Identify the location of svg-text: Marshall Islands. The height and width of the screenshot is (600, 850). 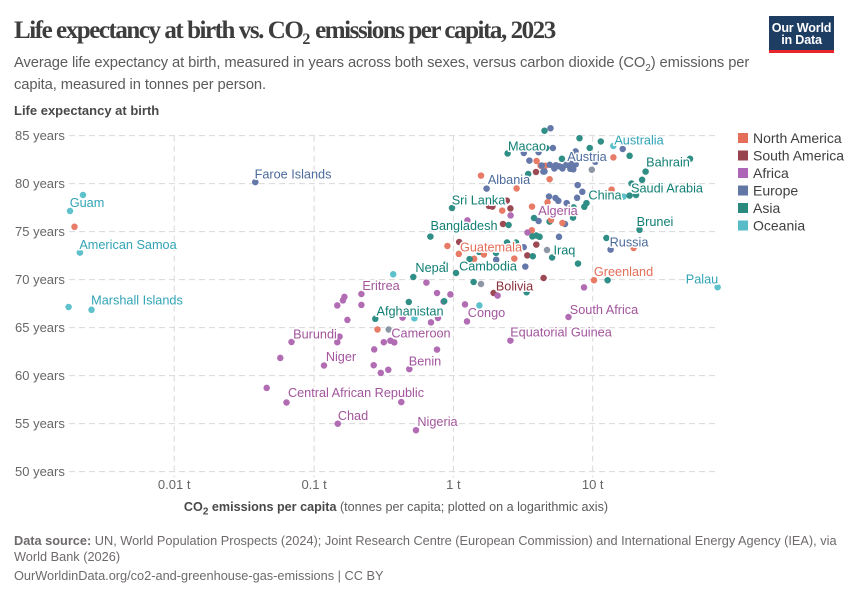
(137, 301).